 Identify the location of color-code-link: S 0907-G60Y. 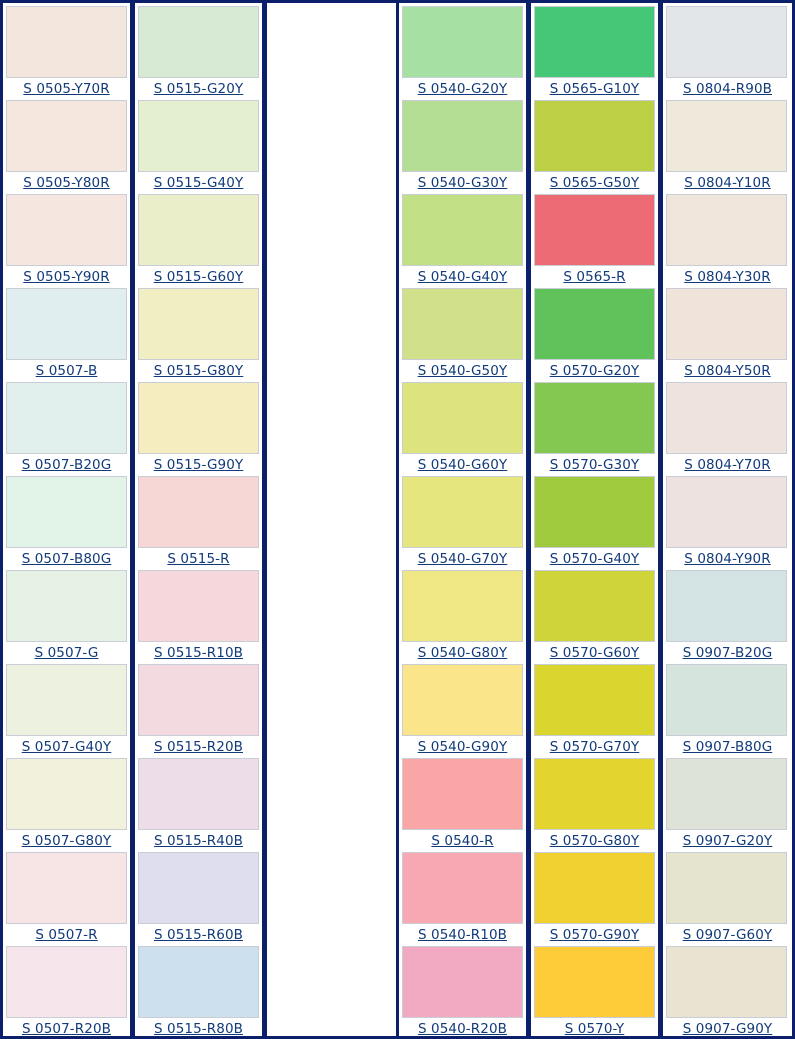
(727, 935).